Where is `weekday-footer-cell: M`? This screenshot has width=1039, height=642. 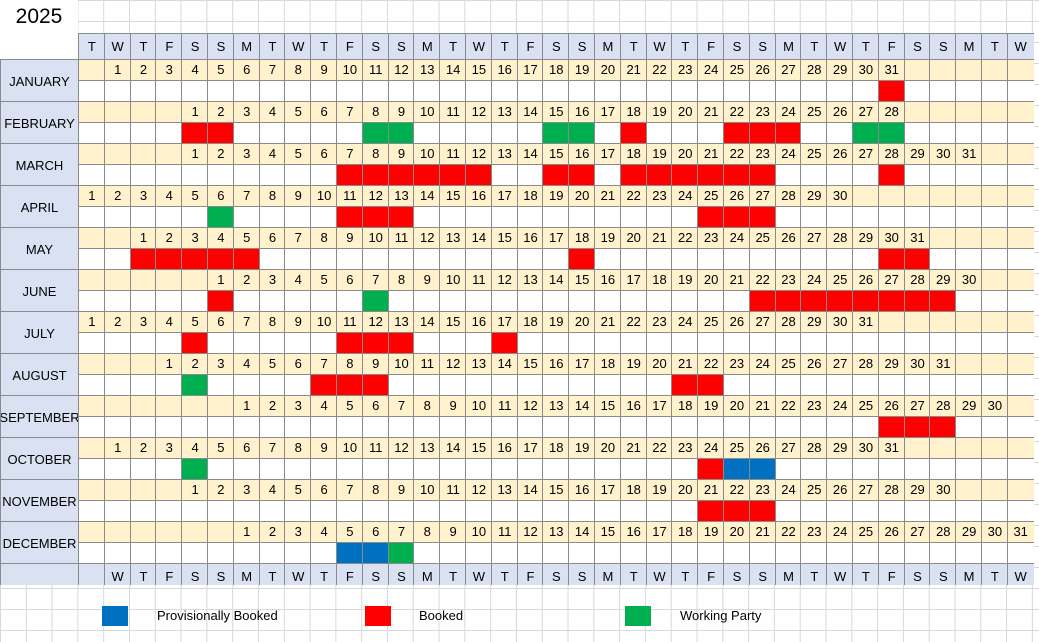 weekday-footer-cell: M is located at coordinates (427, 574).